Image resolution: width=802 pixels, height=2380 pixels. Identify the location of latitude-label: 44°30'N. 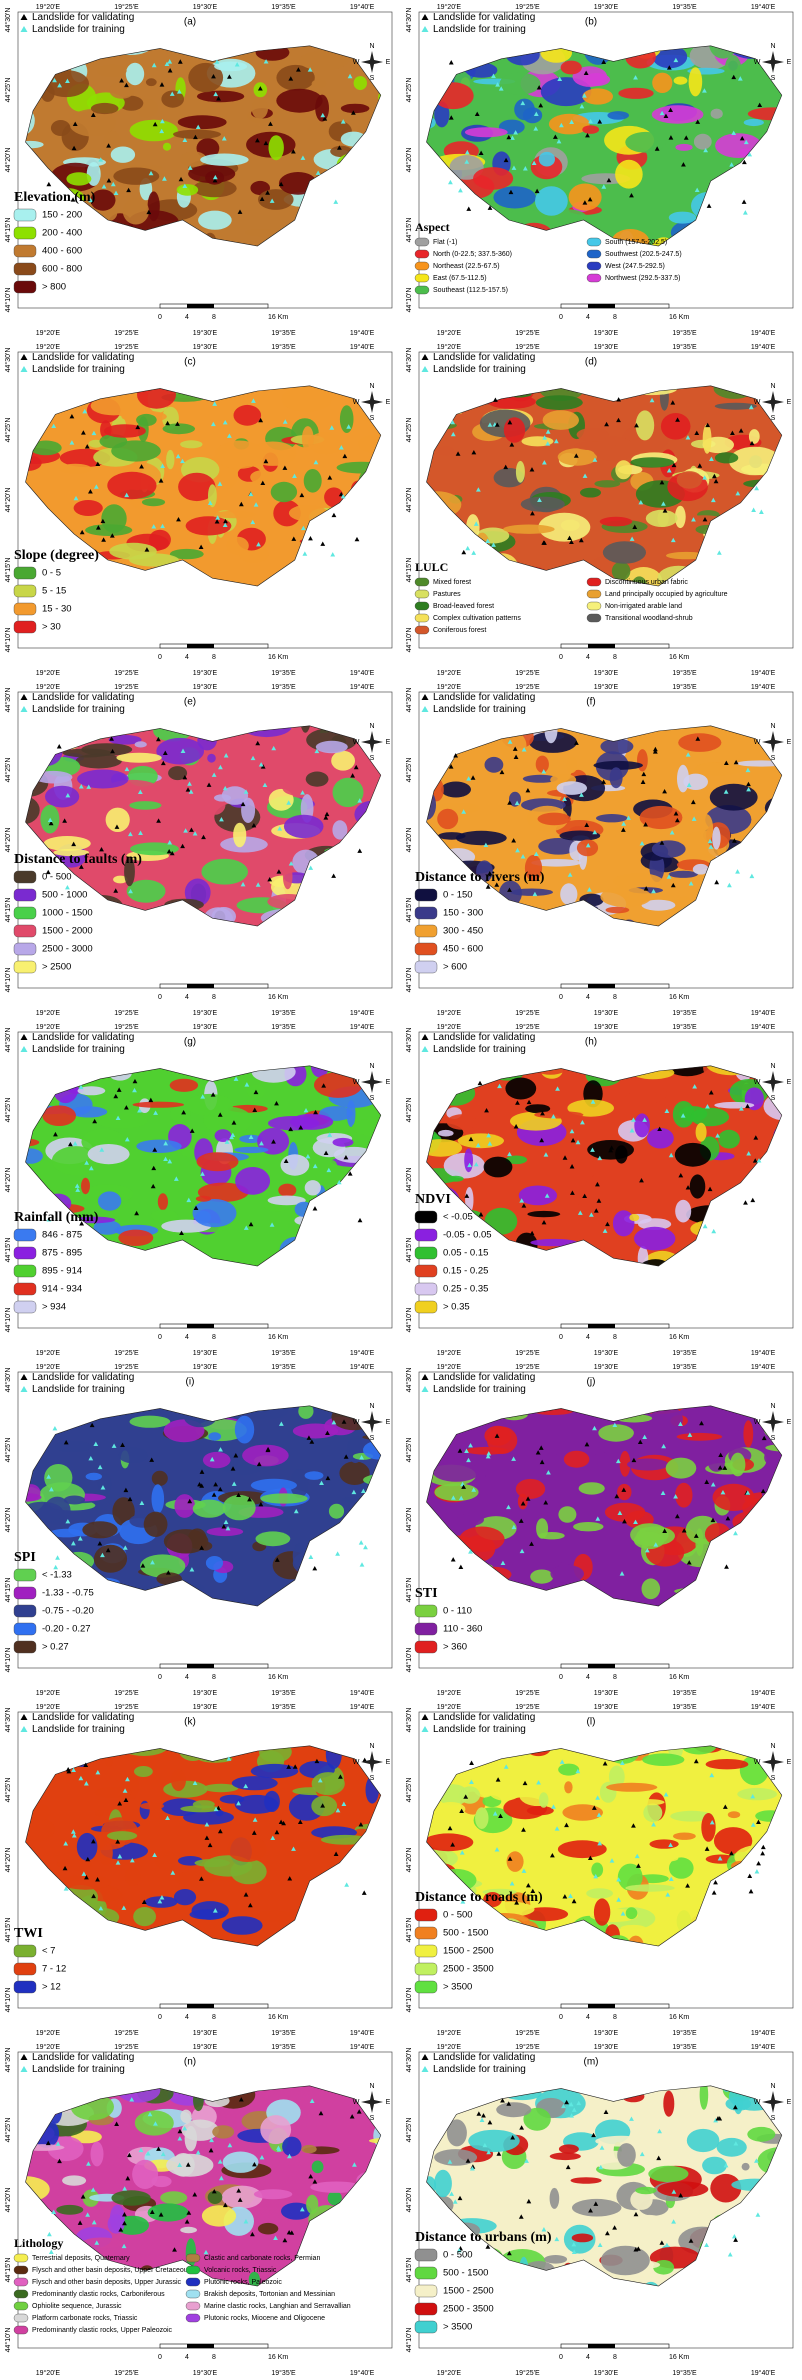
(409, 700).